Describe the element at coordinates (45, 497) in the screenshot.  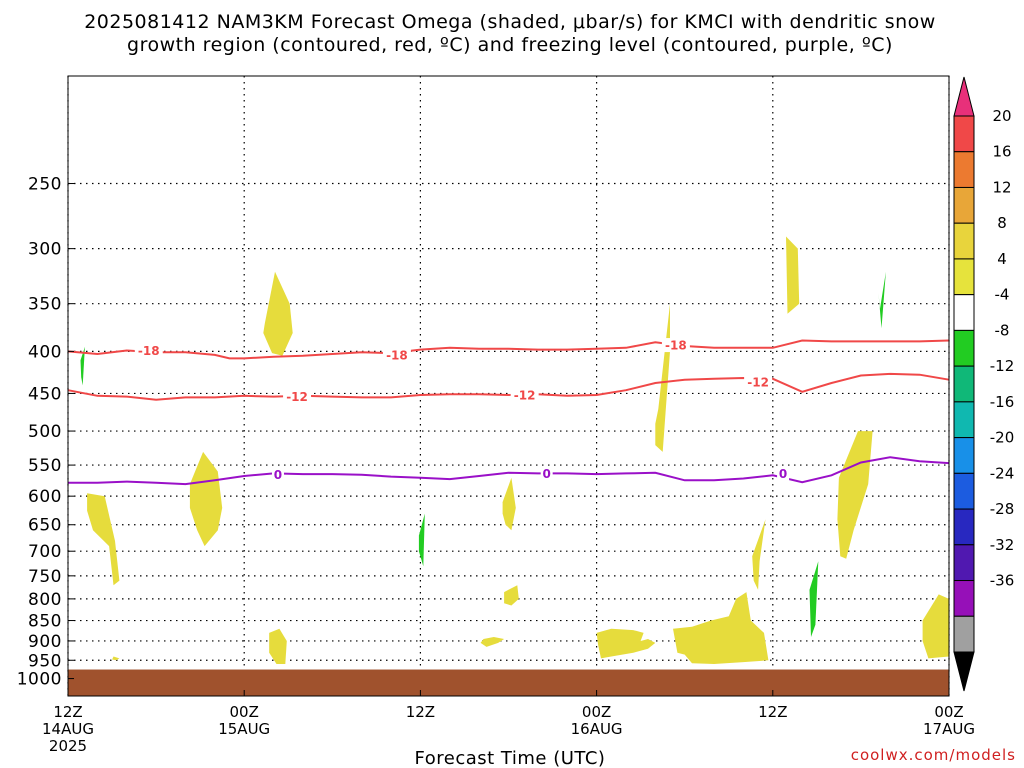
I see `y-tick-label-600: 600` at that location.